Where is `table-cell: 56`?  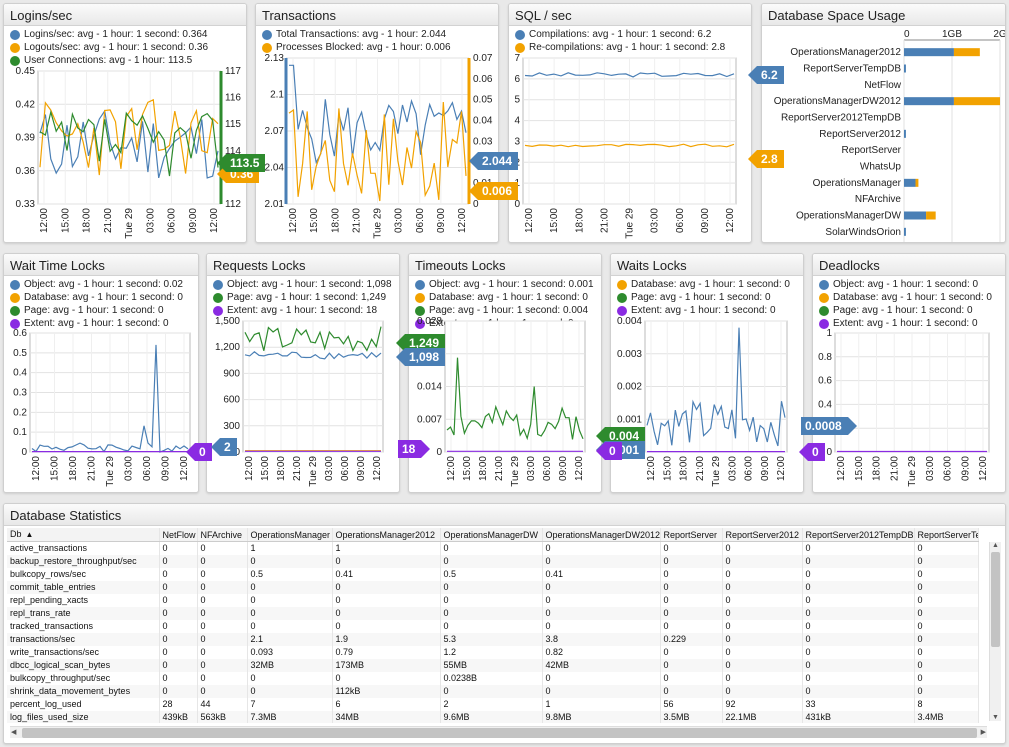
table-cell: 56 is located at coordinates (691, 704).